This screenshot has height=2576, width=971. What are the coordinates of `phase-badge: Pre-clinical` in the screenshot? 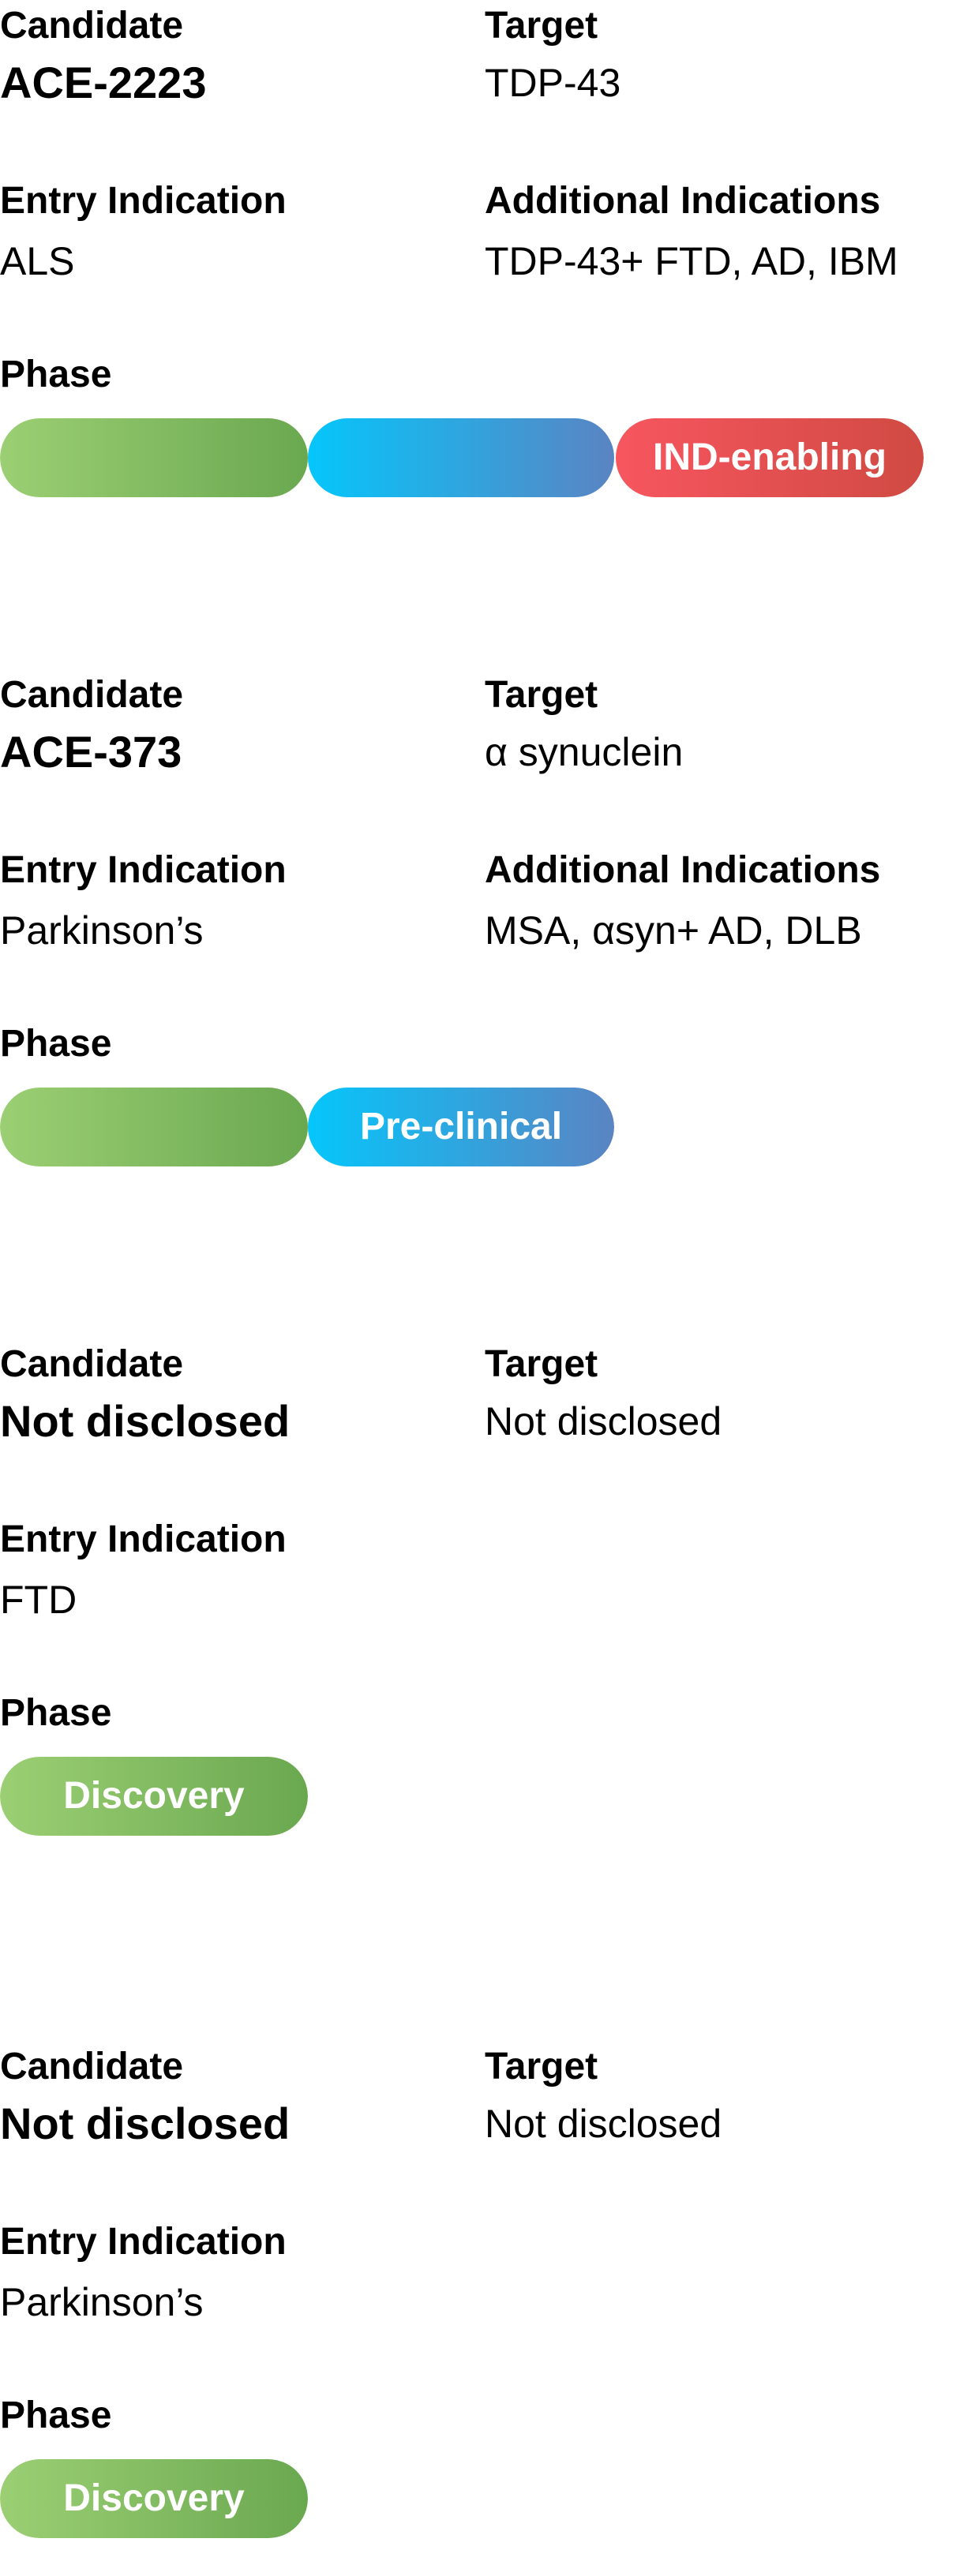 It's located at (461, 1127).